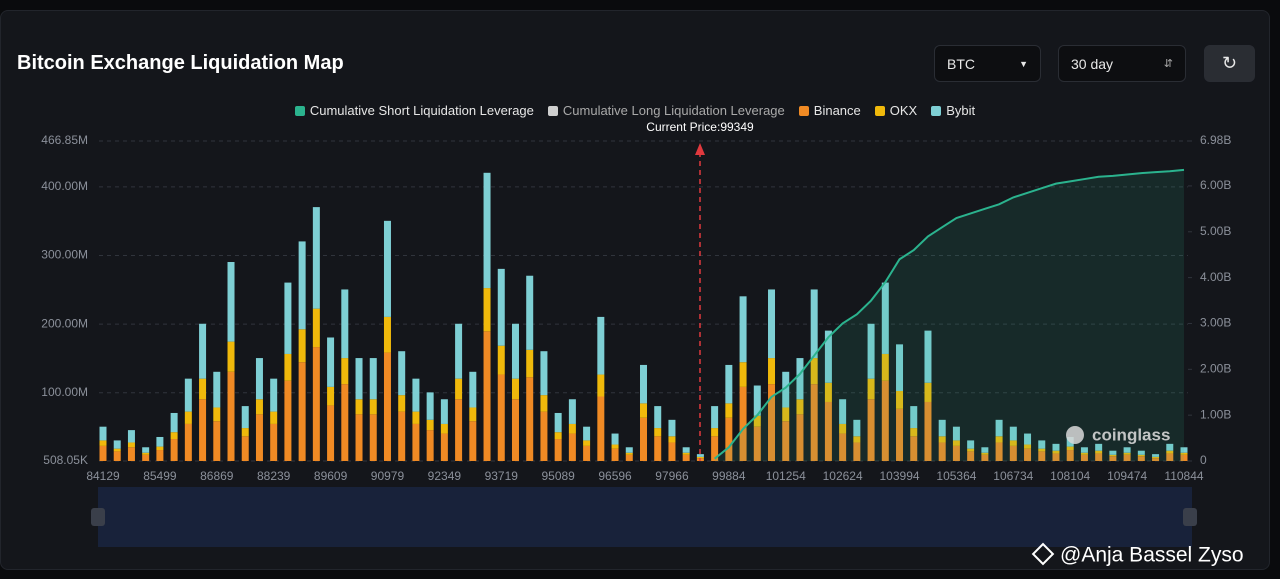 The image size is (1280, 579). What do you see at coordinates (987, 63) in the screenshot?
I see `symbol-select: BTC ▼` at bounding box center [987, 63].